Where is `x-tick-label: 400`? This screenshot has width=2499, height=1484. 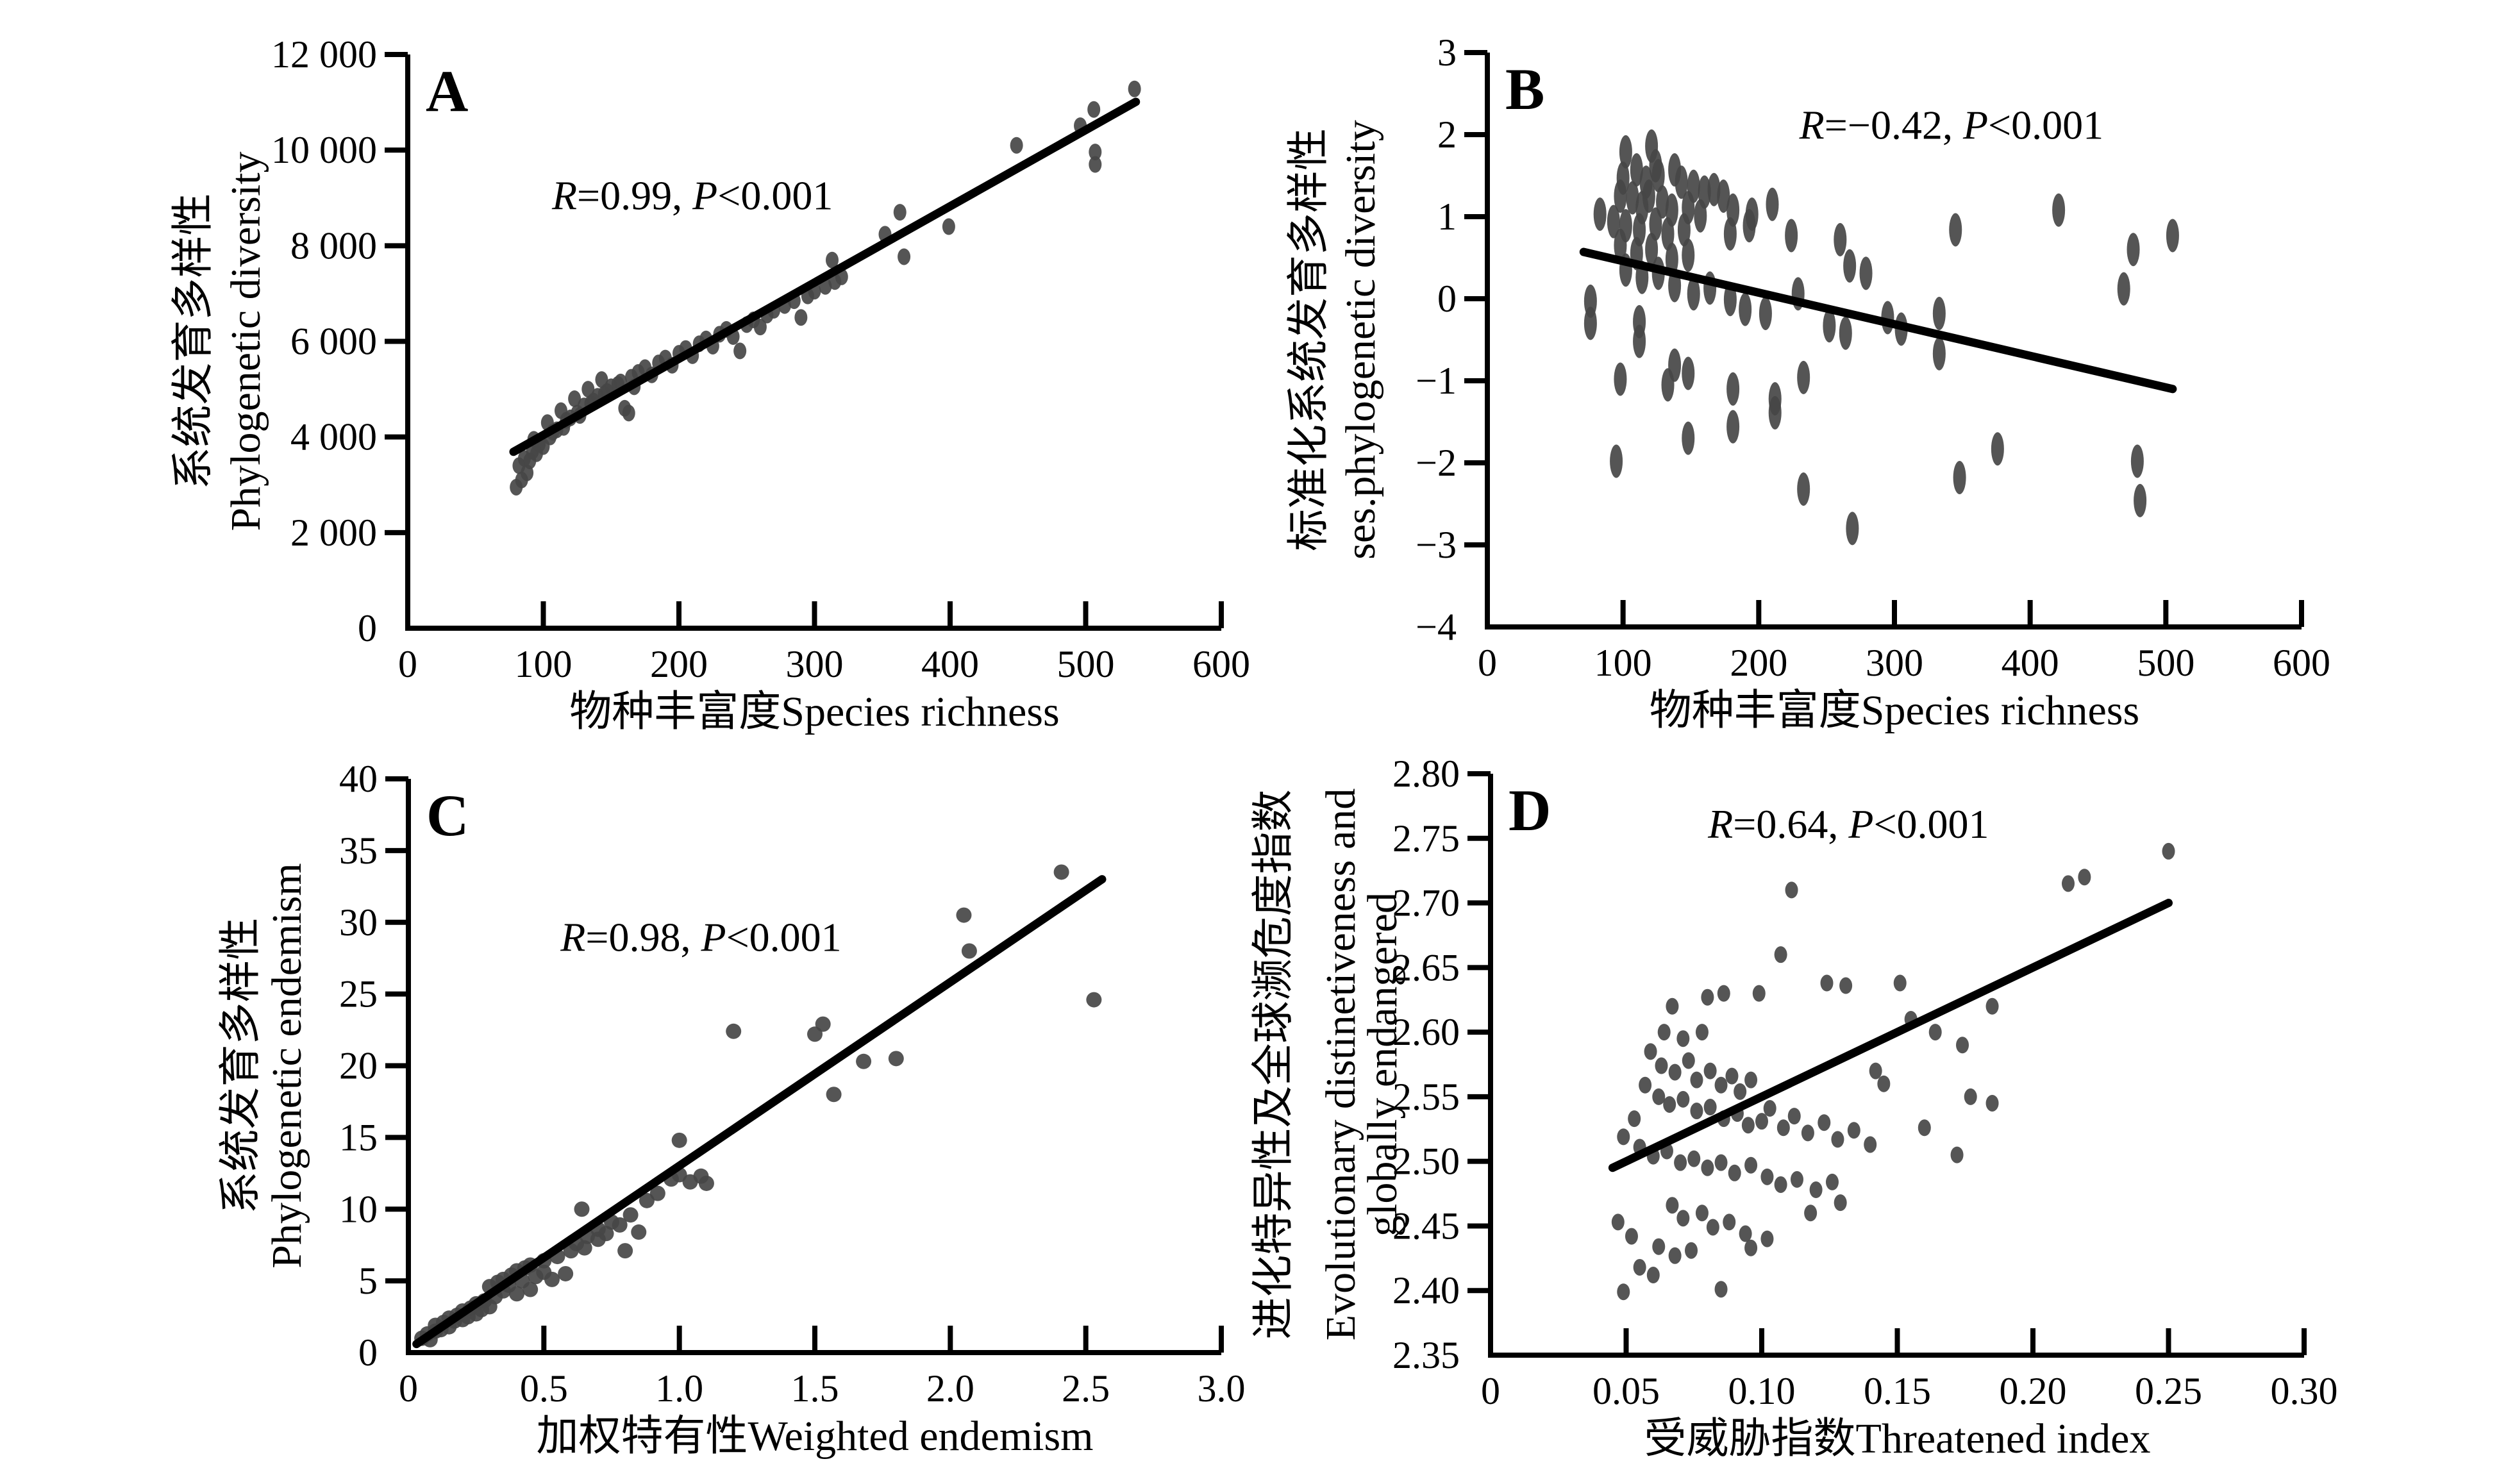
x-tick-label: 400 is located at coordinates (2030, 663).